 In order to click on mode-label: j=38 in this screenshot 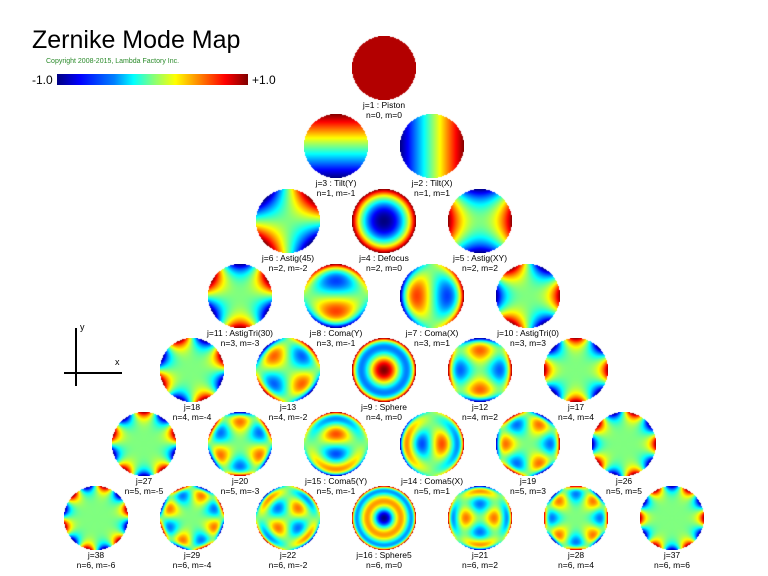, I will do `click(96, 555)`.